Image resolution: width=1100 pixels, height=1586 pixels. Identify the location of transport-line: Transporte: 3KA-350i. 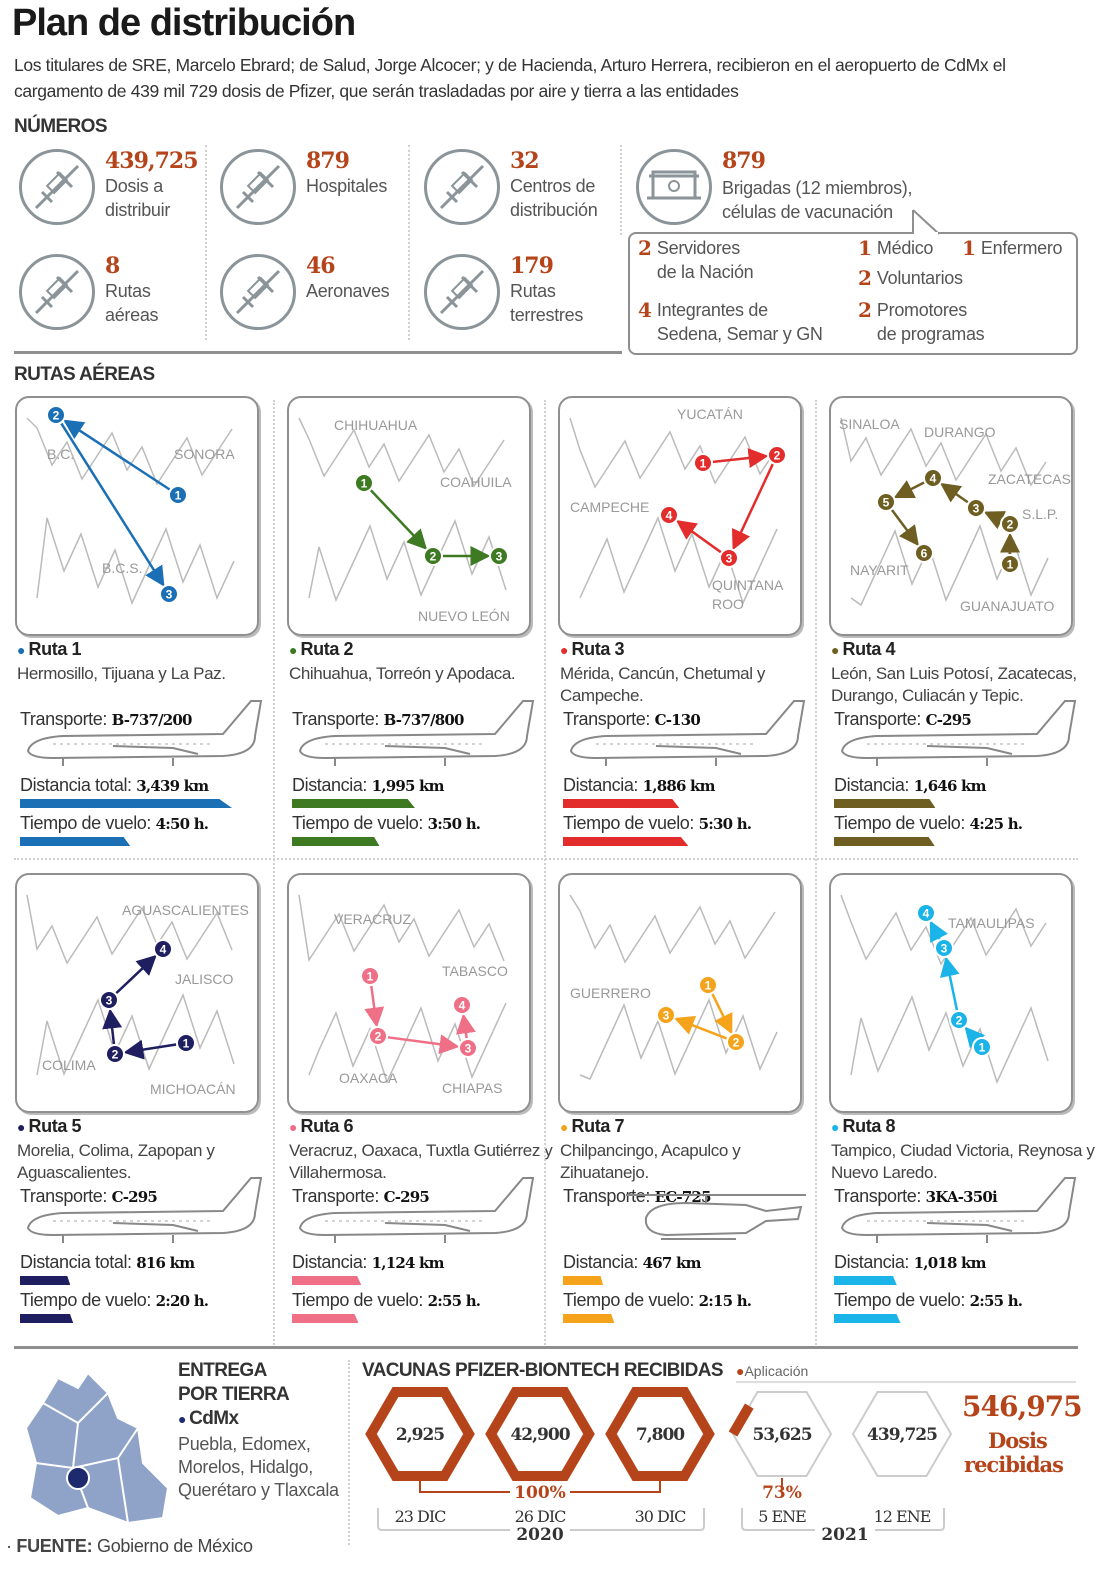
(916, 1196).